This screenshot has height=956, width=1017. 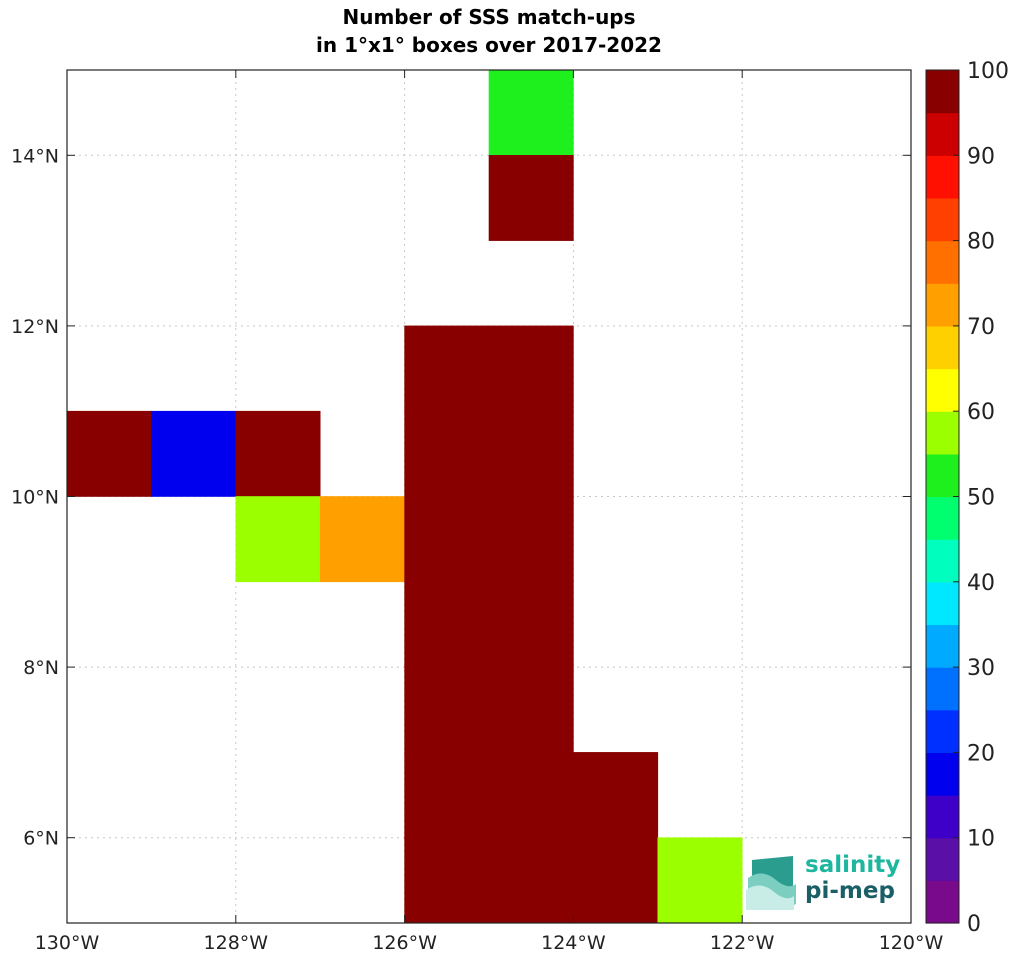 What do you see at coordinates (404, 943) in the screenshot?
I see `x-tick-label: 126°W` at bounding box center [404, 943].